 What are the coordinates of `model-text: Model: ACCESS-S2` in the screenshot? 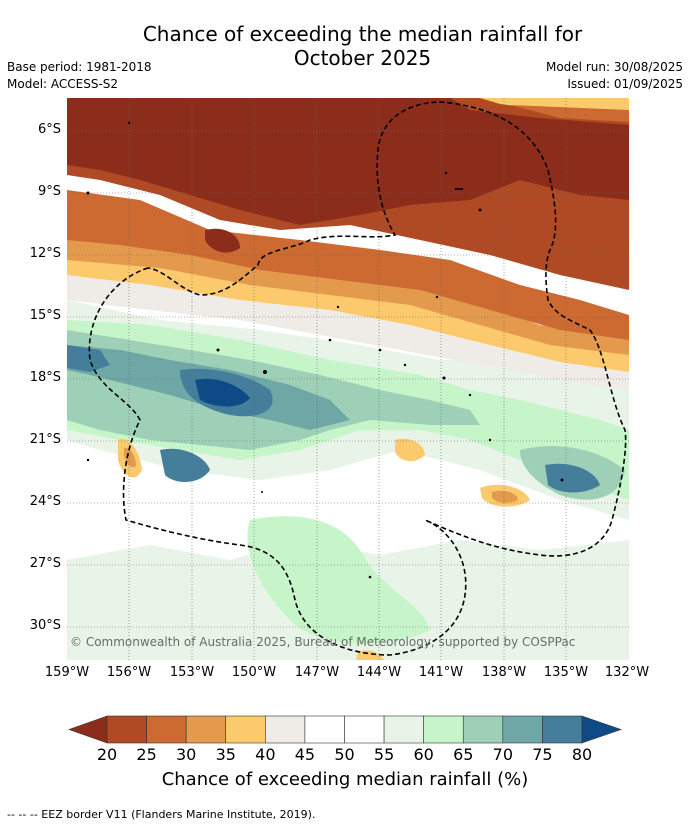 It's located at (63, 84).